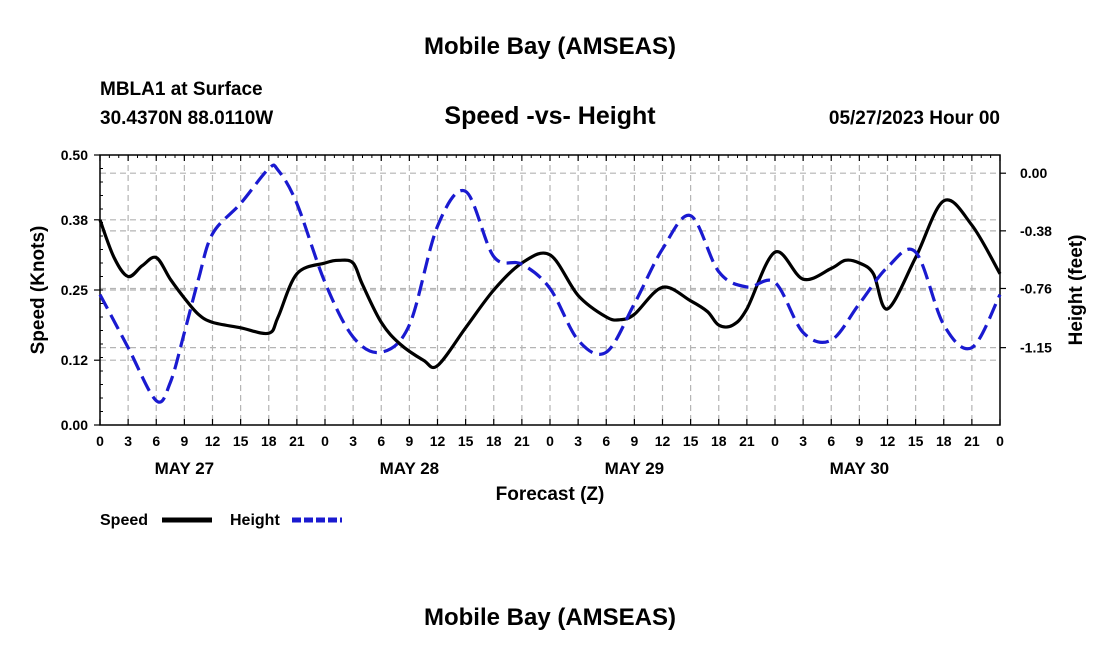  Describe the element at coordinates (1036, 231) in the screenshot. I see `y2-tick-label: -0.38` at that location.